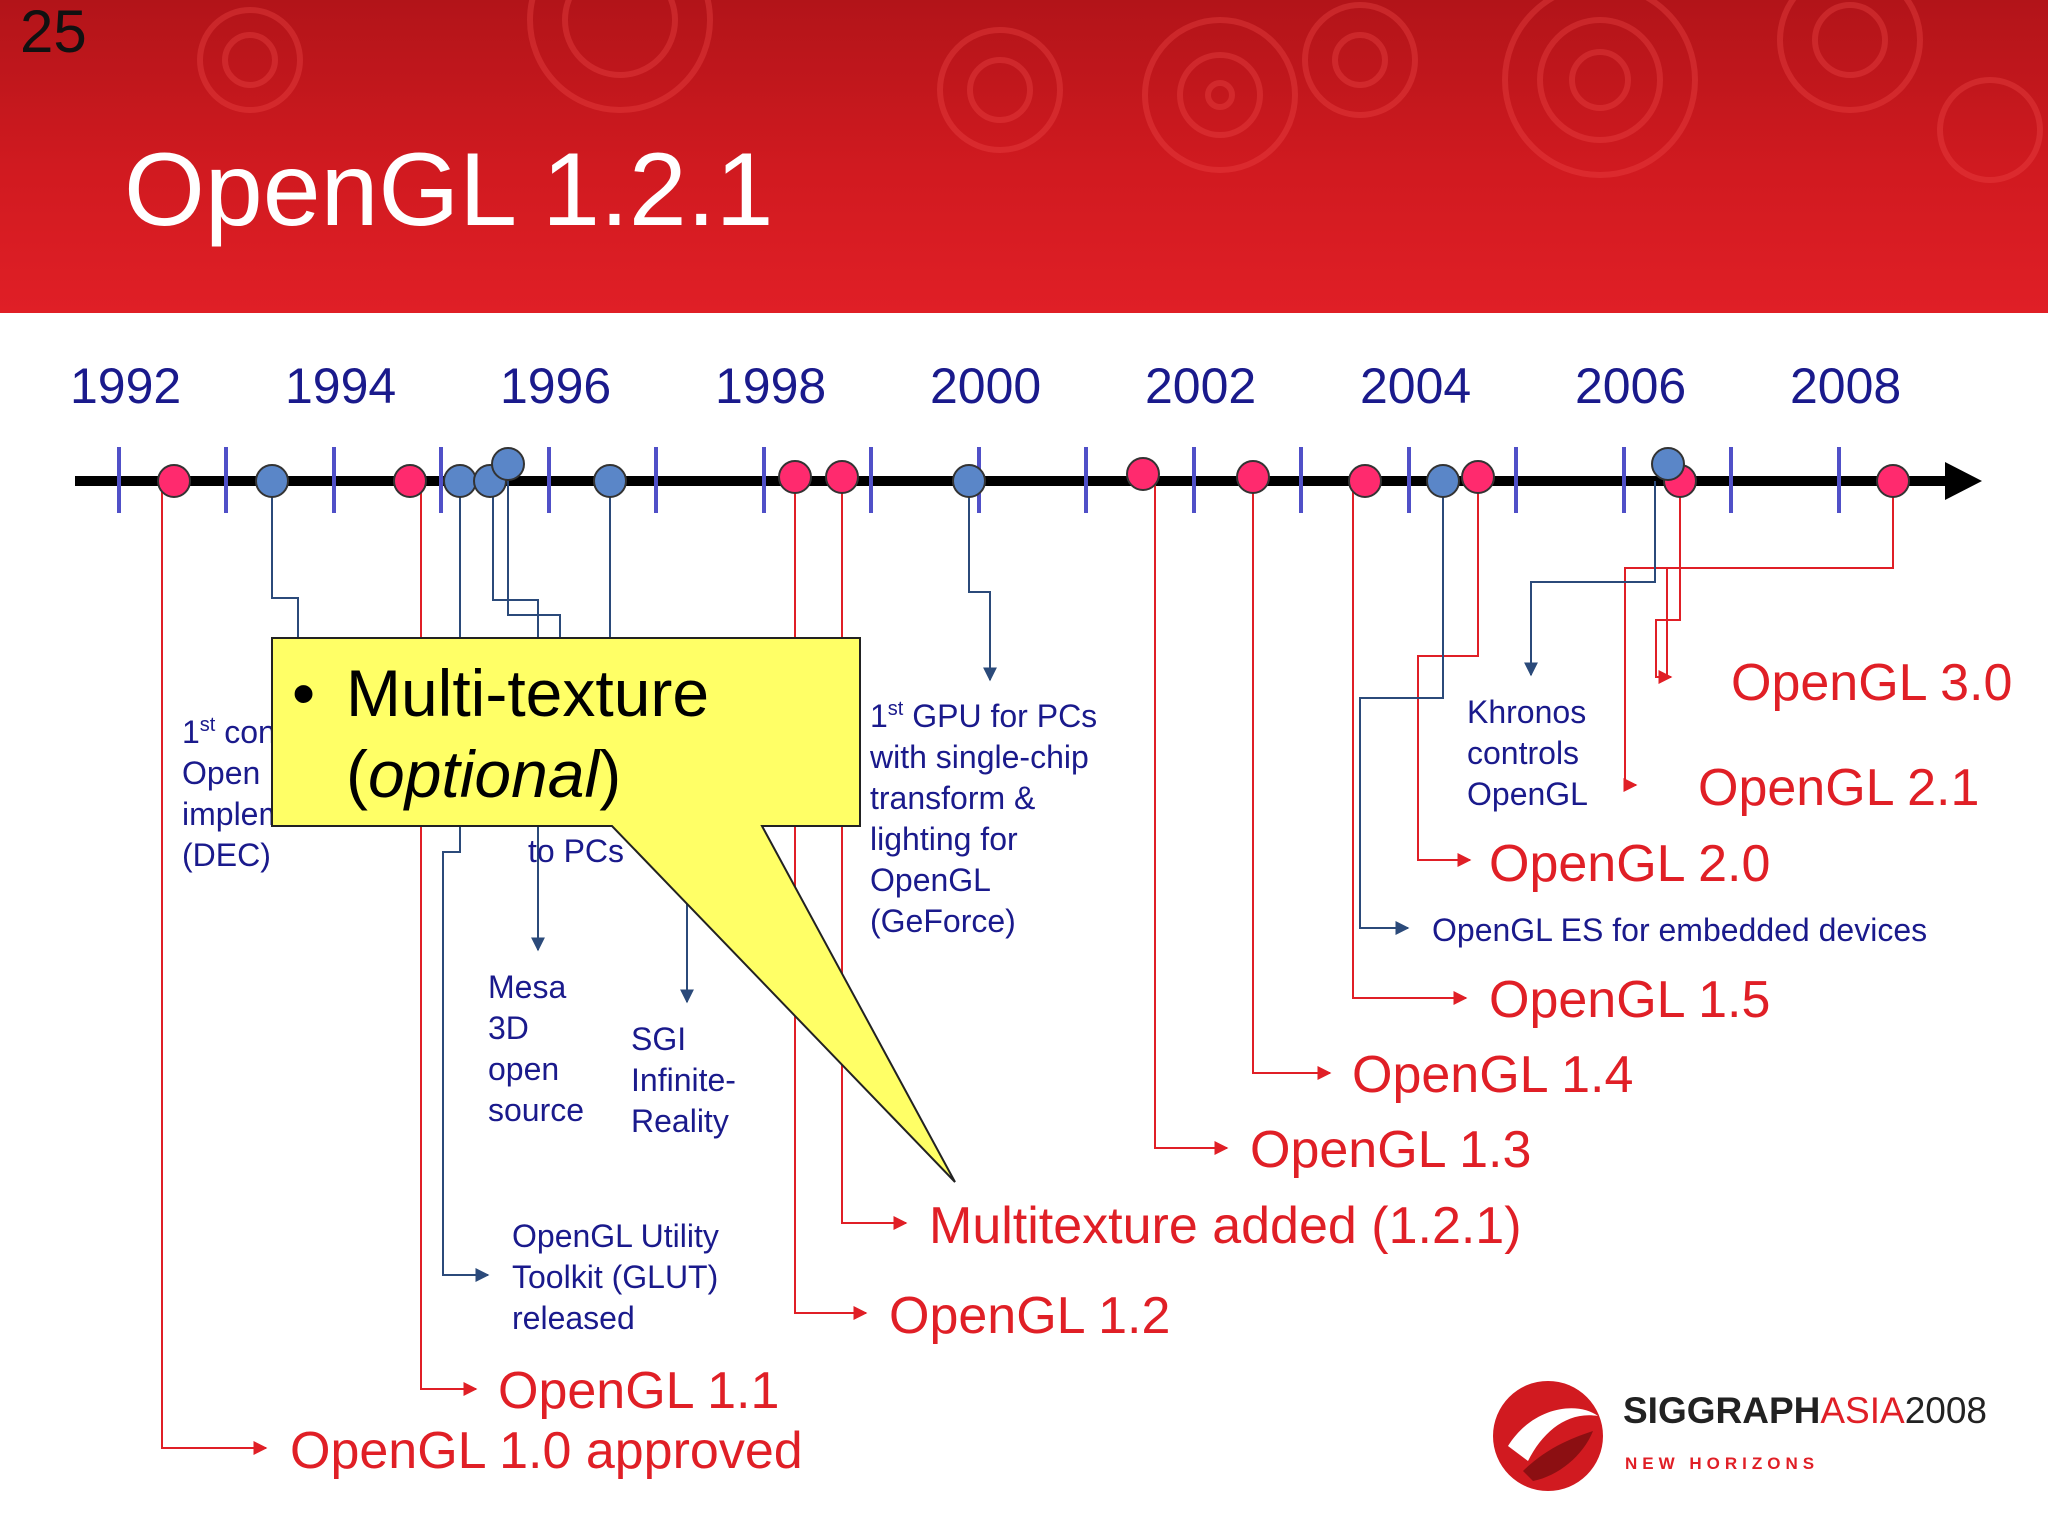 The image size is (2048, 1536). What do you see at coordinates (233, 814) in the screenshot?
I see `first-commercial-line3: implem` at bounding box center [233, 814].